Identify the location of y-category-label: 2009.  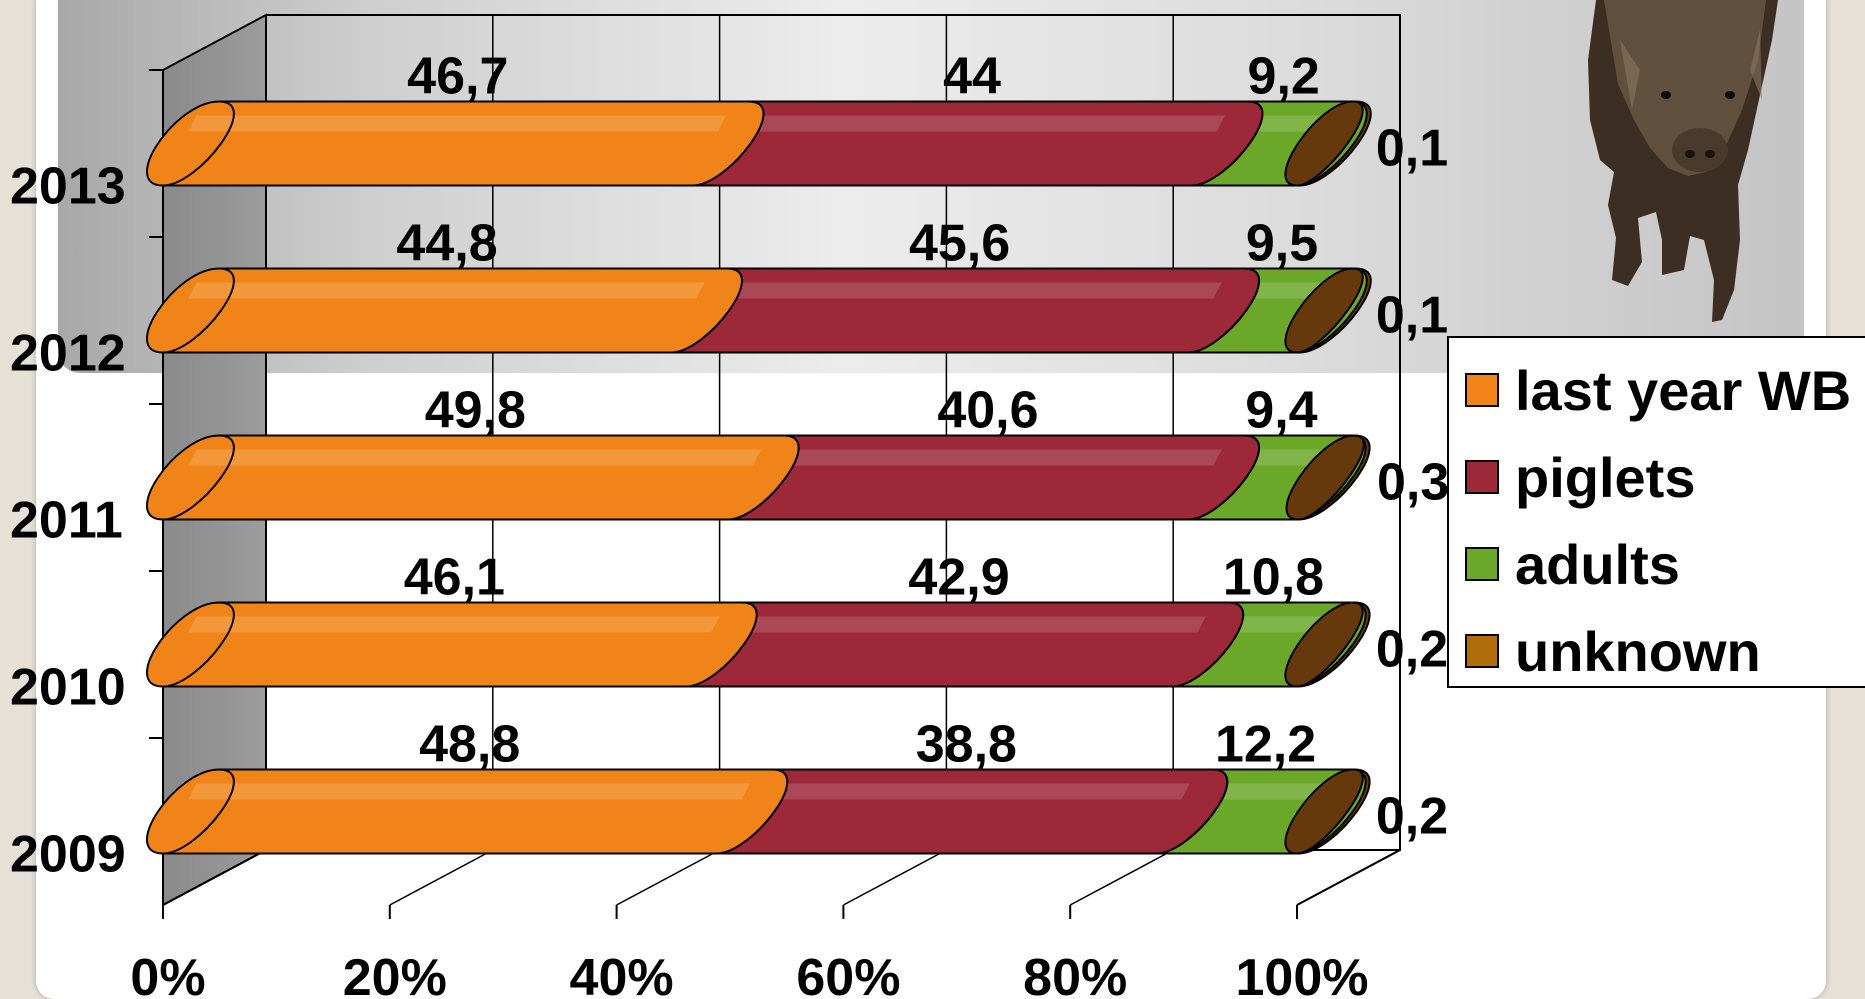
(68, 855).